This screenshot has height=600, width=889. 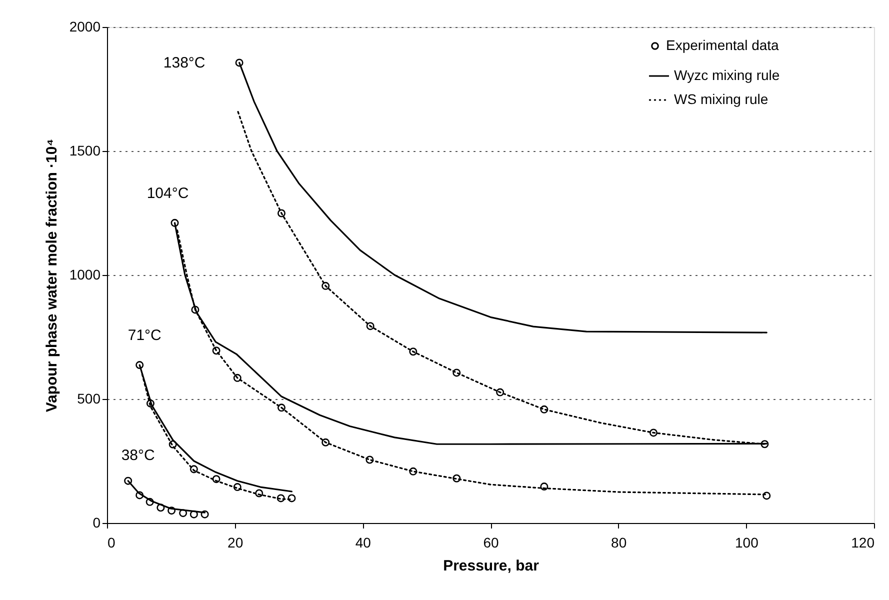 What do you see at coordinates (85, 26) in the screenshot?
I see `y-tick-label: 2000` at bounding box center [85, 26].